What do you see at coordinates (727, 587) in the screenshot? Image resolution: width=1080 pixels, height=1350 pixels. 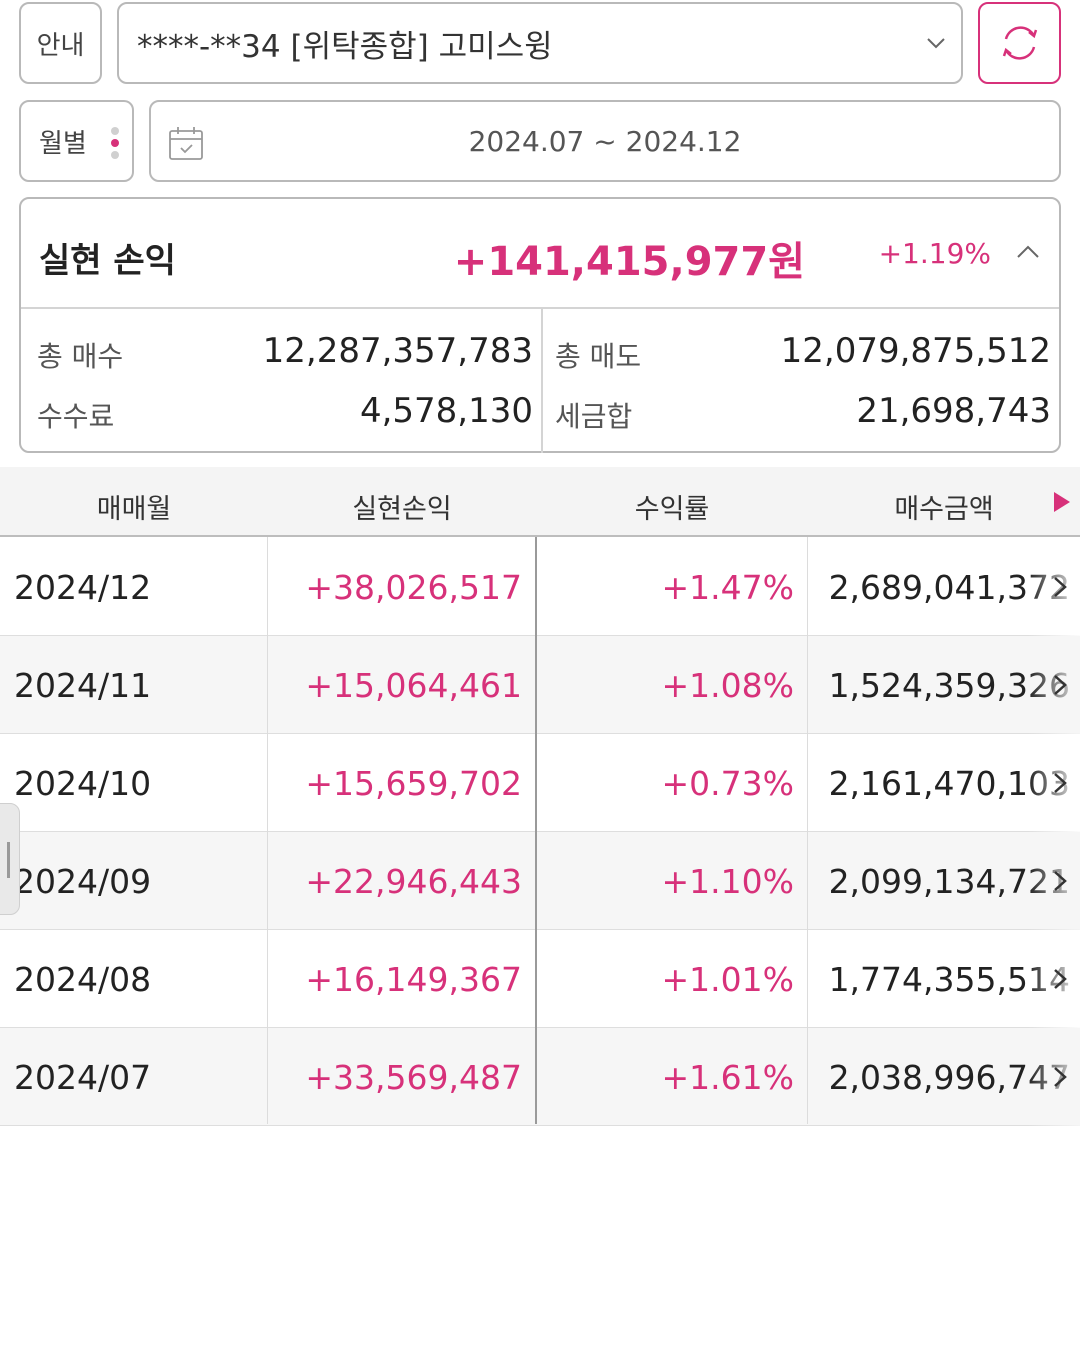 I see `row-rate: +1.47%` at bounding box center [727, 587].